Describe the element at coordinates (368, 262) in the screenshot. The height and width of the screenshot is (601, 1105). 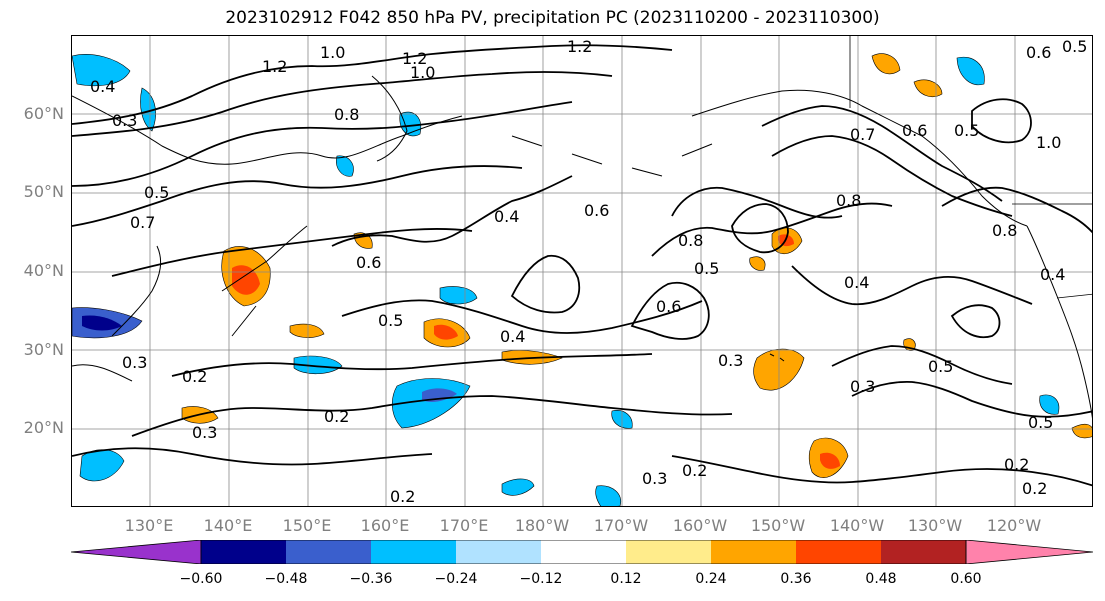
I see `clabel-11: 0.6` at that location.